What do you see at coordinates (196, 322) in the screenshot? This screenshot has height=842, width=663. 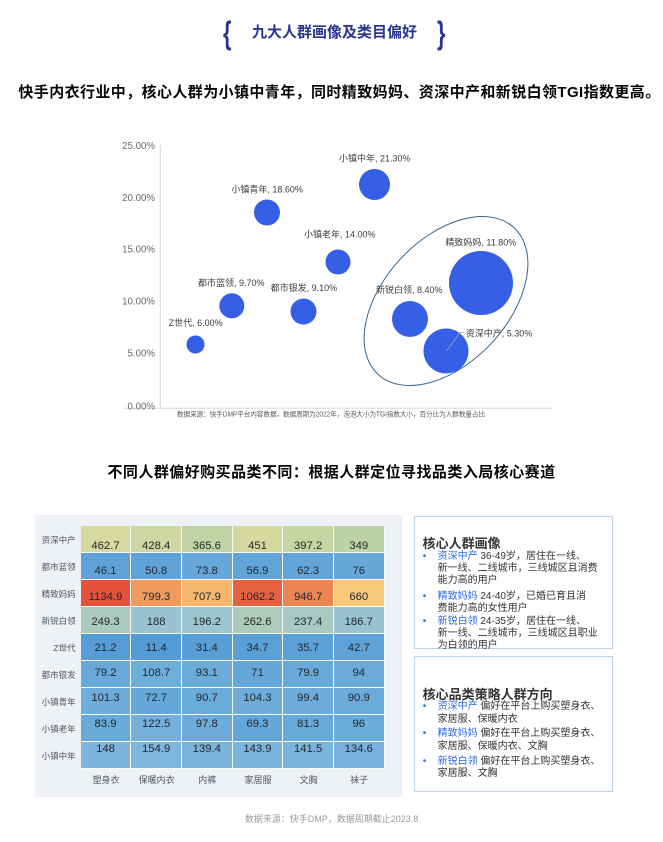 I see `svg-text: Z世代, 6.00%` at bounding box center [196, 322].